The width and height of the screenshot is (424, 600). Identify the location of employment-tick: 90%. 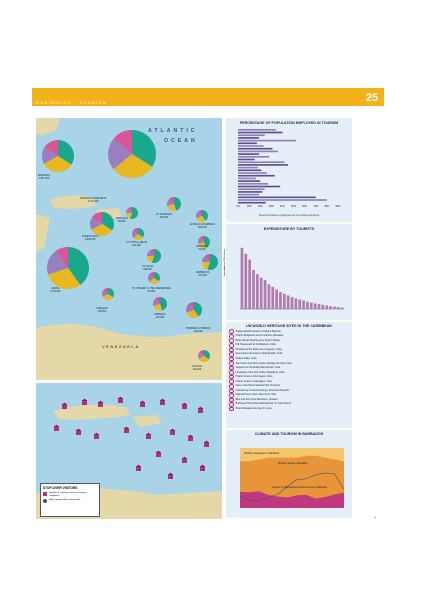
(339, 206).